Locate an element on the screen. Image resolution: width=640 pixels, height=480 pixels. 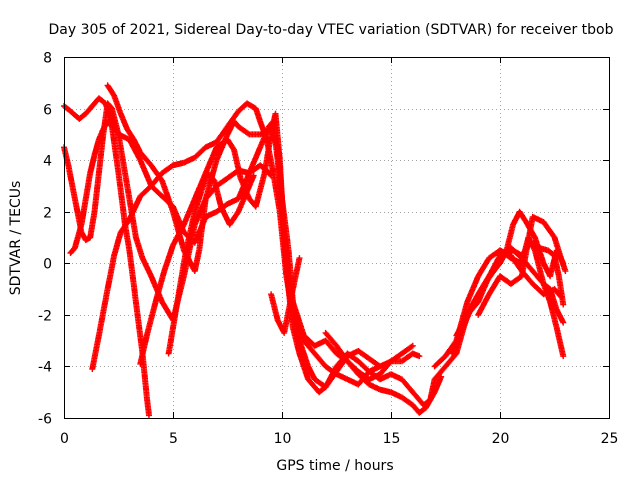
y-tick-label: -6 is located at coordinates (45, 420).